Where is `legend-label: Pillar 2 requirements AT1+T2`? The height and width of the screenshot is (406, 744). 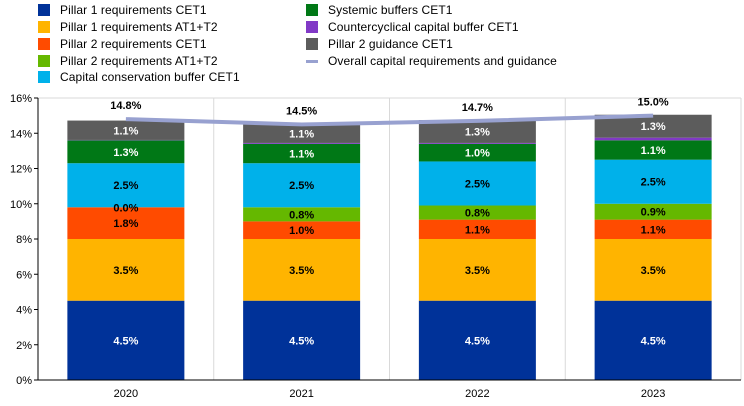
legend-label: Pillar 2 requirements AT1+T2 is located at coordinates (139, 61).